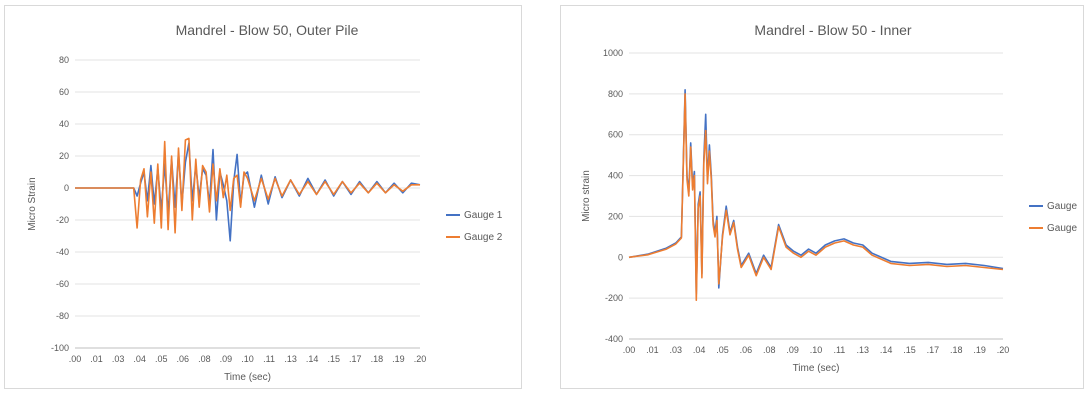  What do you see at coordinates (613, 53) in the screenshot?
I see `y-tick-label: 1000` at bounding box center [613, 53].